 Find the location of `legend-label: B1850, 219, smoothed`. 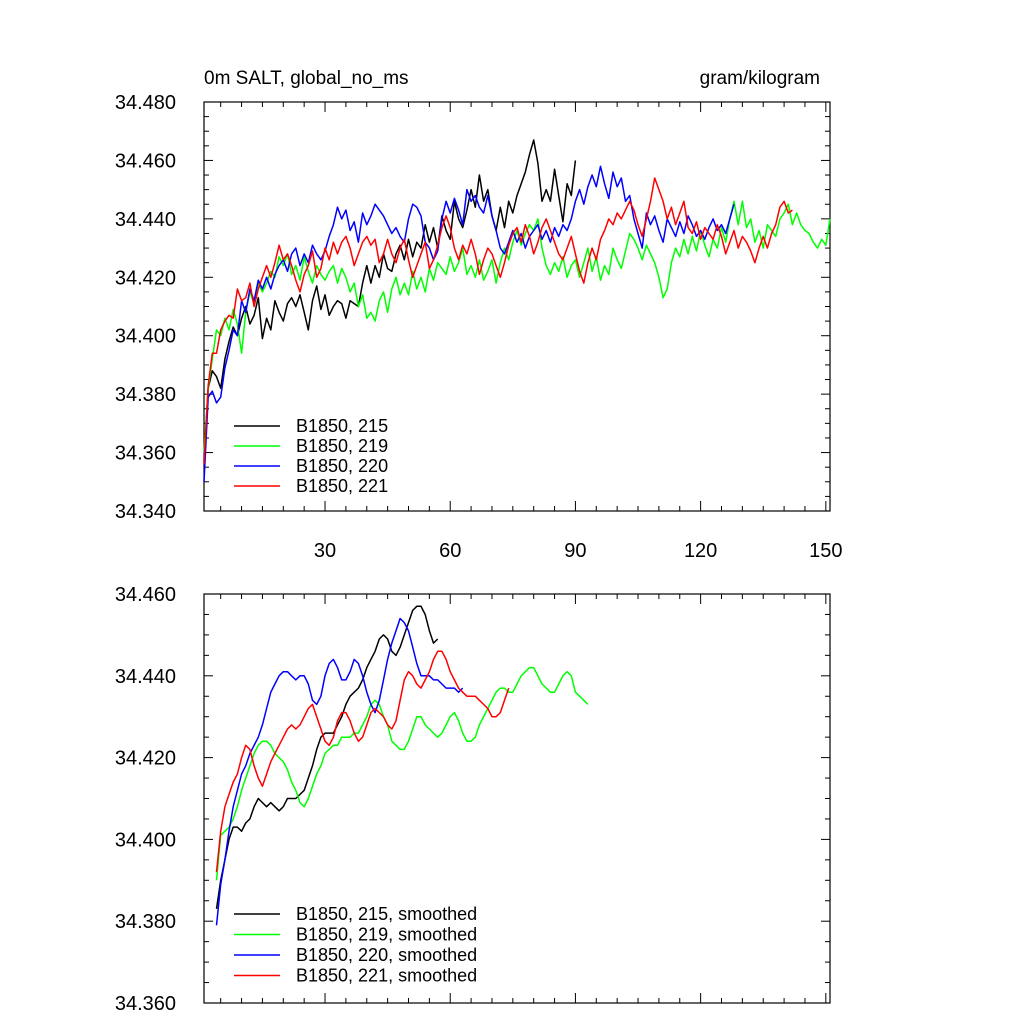

legend-label: B1850, 219, smoothed is located at coordinates (386, 935).